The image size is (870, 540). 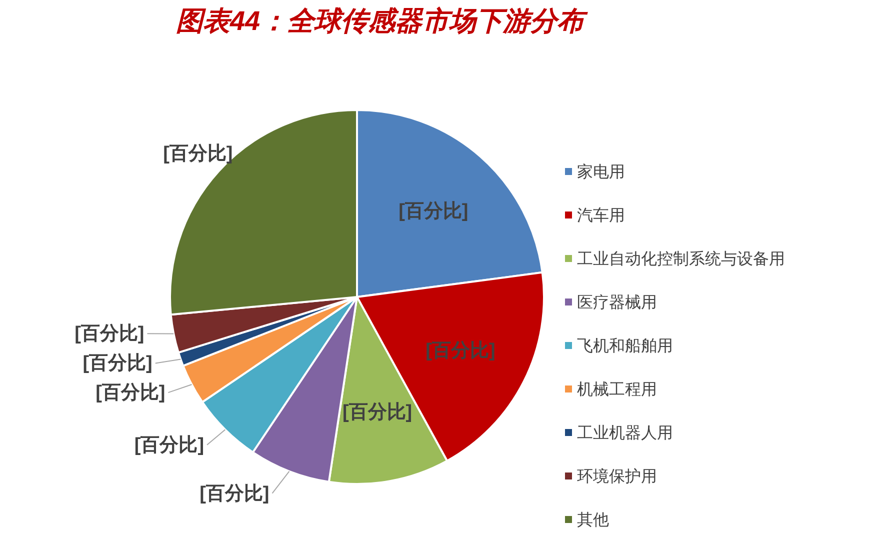 What do you see at coordinates (593, 520) in the screenshot?
I see `legend-label: 其他` at bounding box center [593, 520].